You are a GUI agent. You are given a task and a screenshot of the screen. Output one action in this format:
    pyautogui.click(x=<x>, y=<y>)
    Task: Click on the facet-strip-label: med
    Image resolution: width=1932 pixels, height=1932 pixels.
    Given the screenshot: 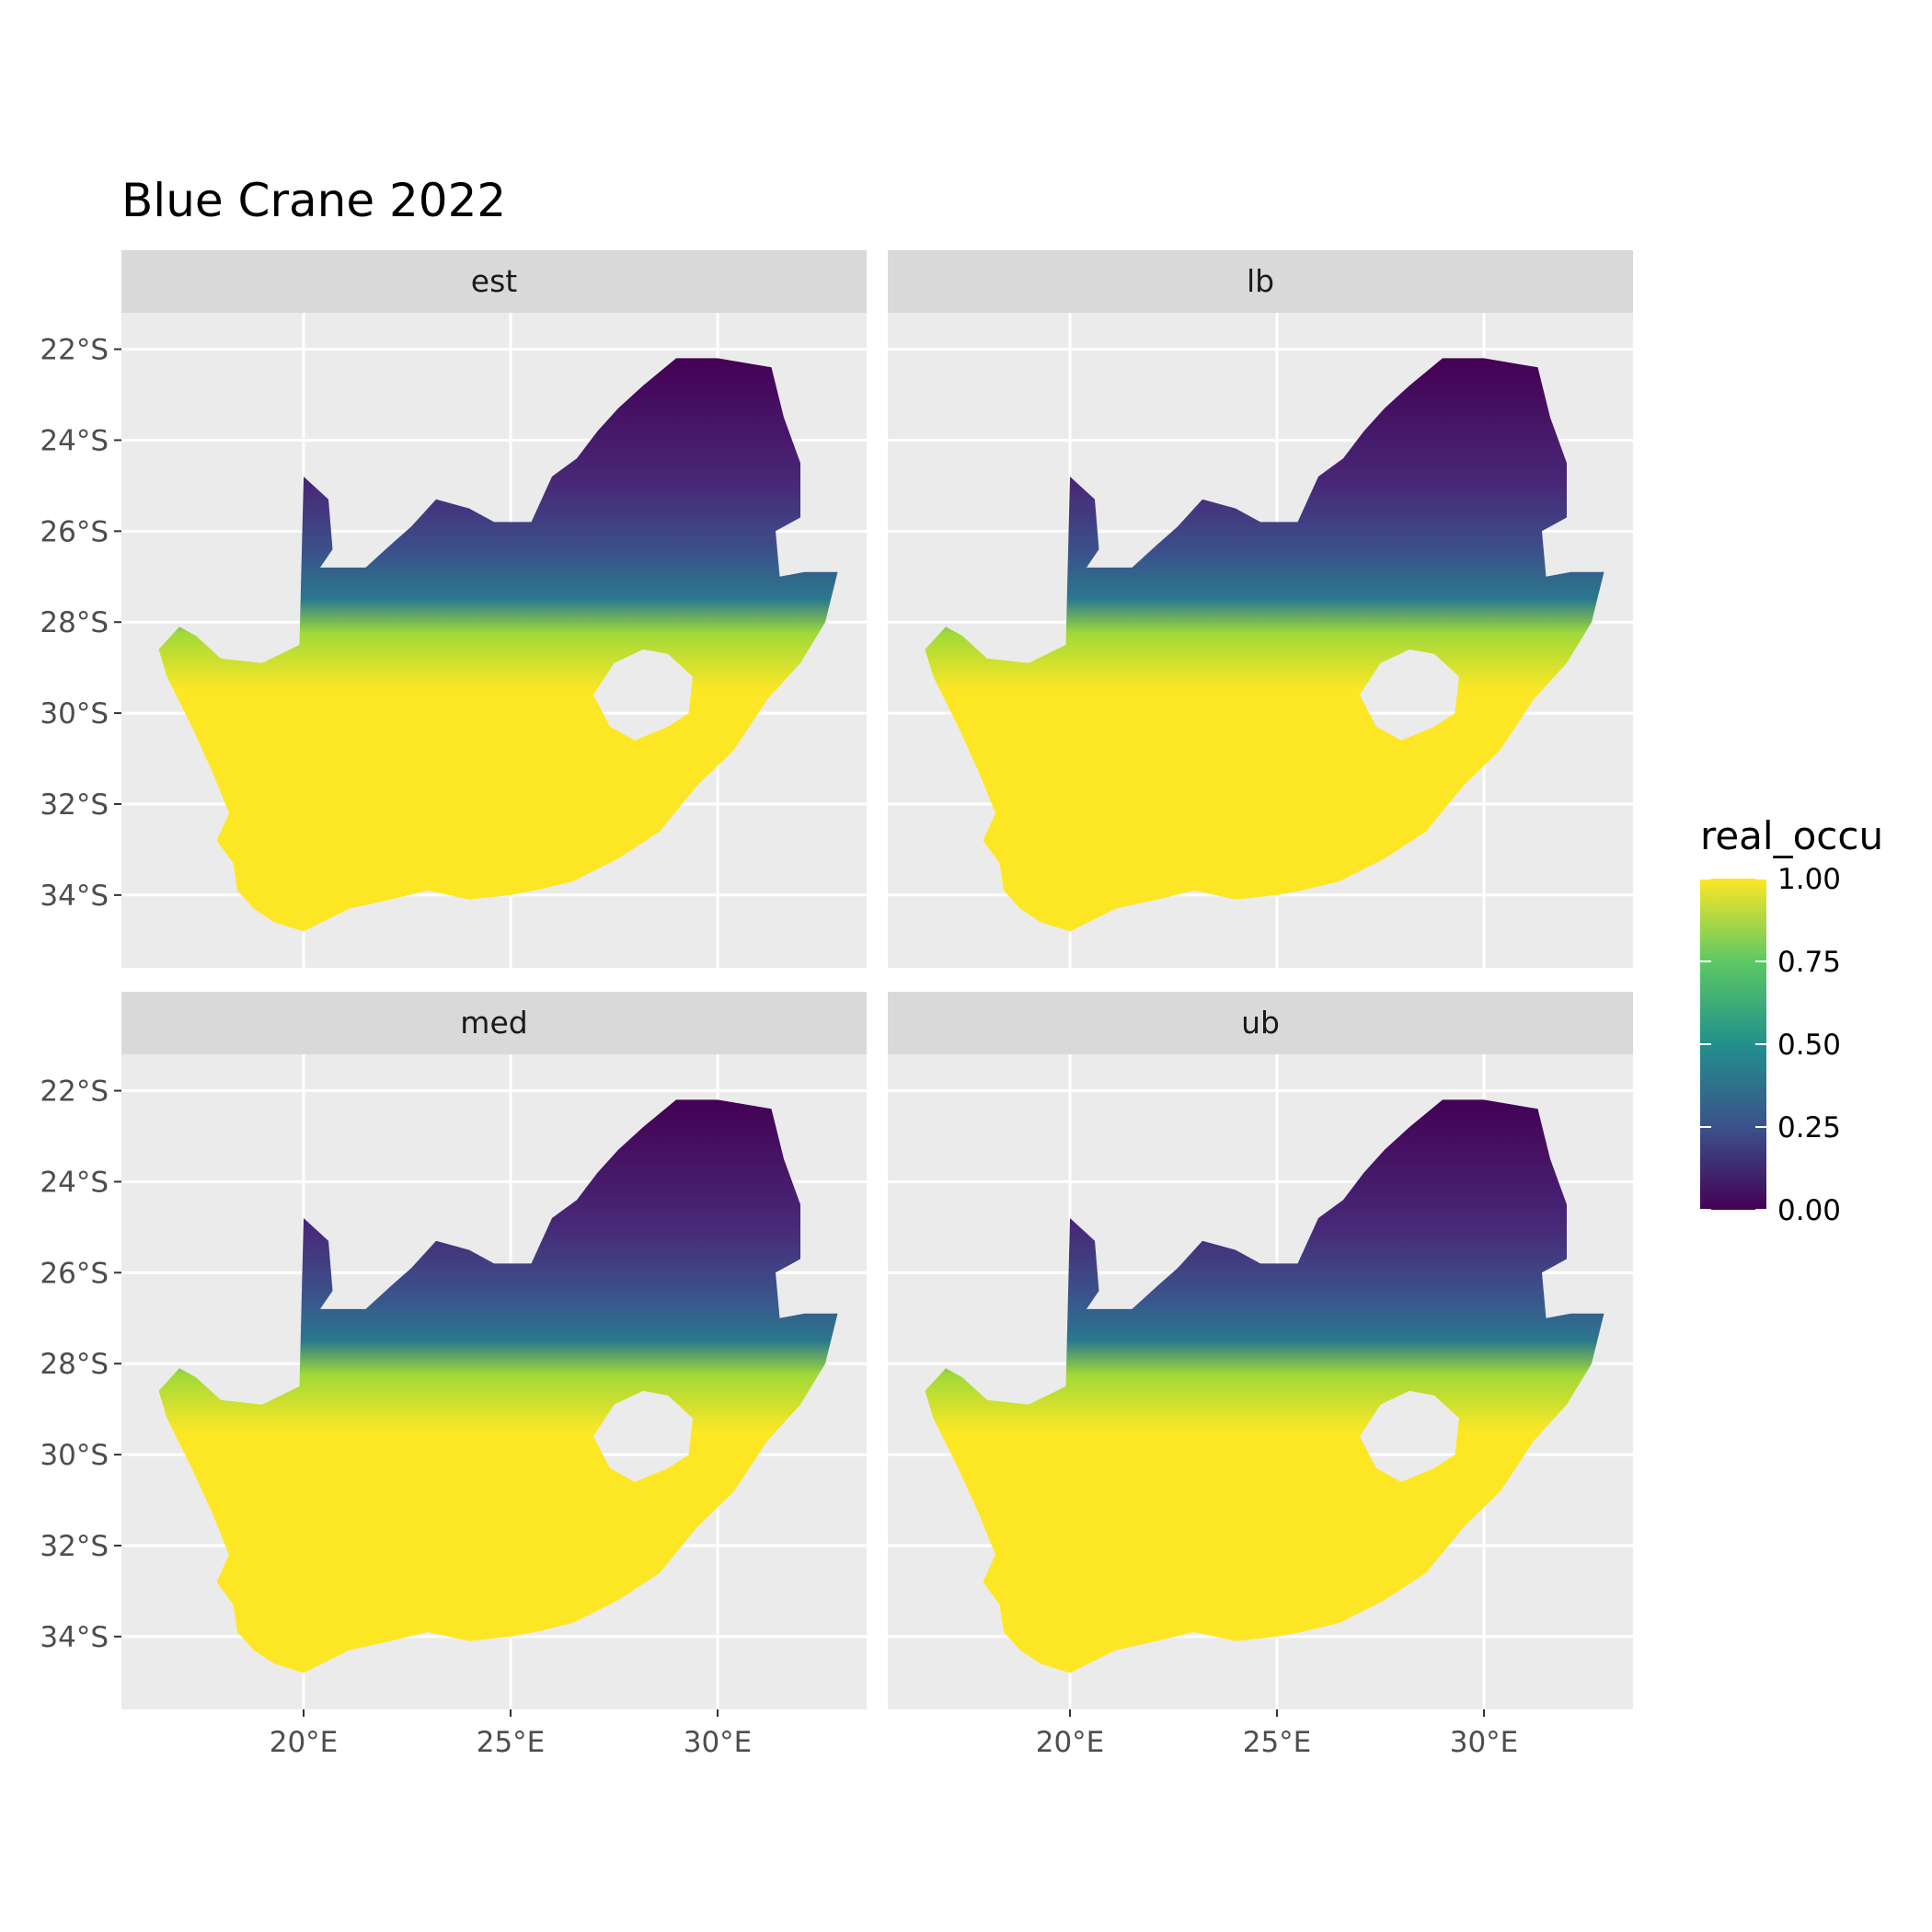 What is the action you would take?
    pyautogui.click(x=493, y=1023)
    